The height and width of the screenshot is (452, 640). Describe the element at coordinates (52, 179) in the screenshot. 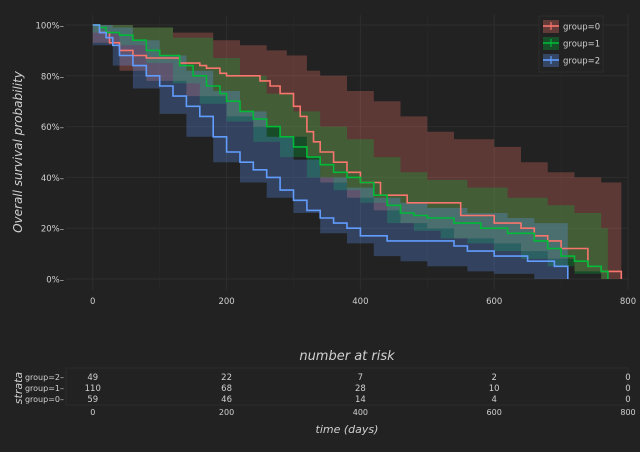

I see `y-tick-label: 40%–` at that location.